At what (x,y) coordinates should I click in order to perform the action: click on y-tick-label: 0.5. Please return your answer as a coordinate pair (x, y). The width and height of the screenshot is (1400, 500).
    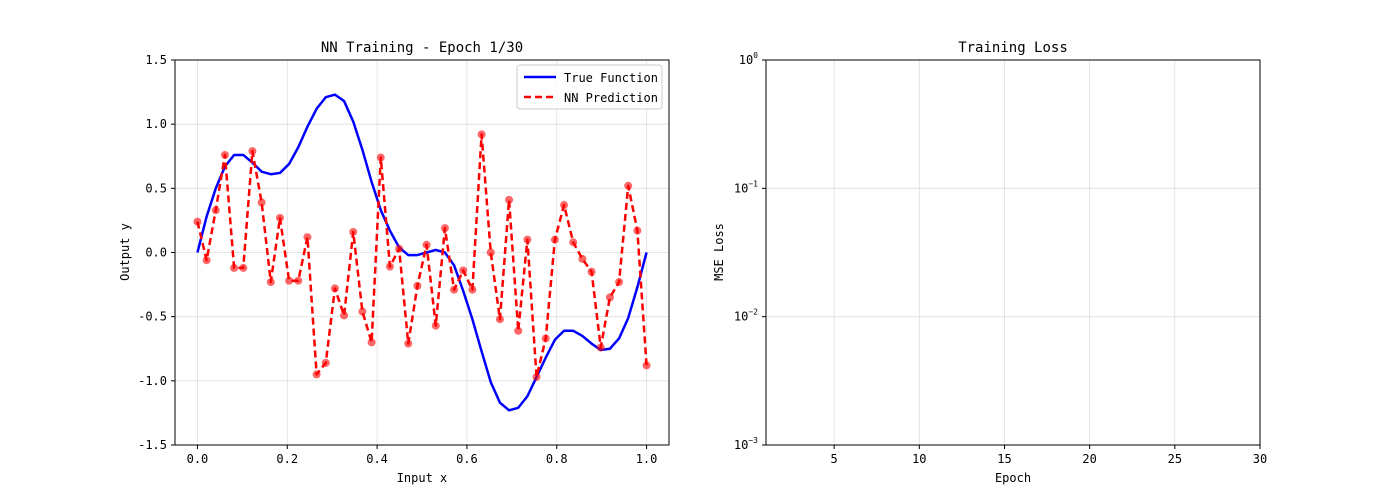
    Looking at the image, I should click on (156, 188).